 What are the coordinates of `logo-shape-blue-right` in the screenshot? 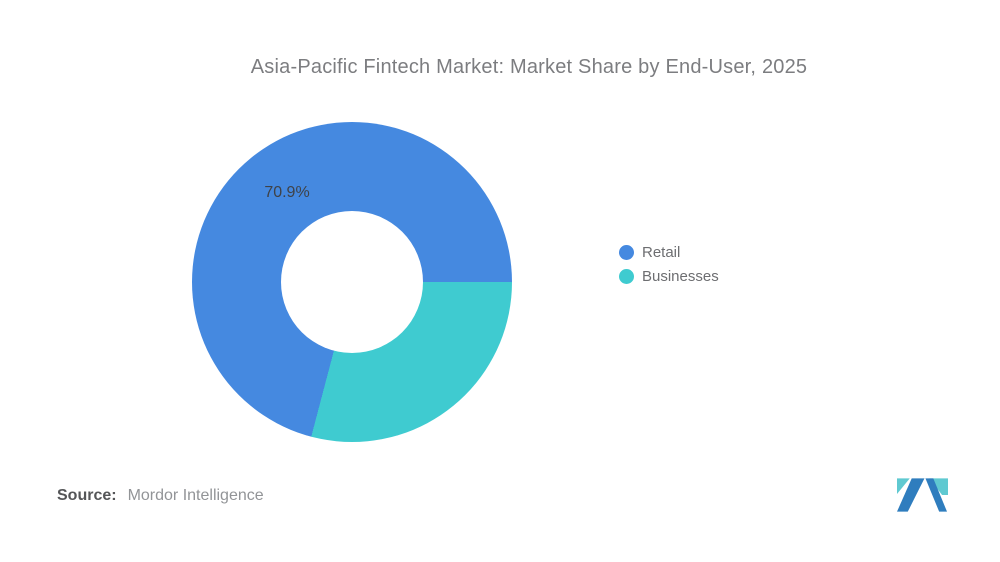 It's located at (936, 495).